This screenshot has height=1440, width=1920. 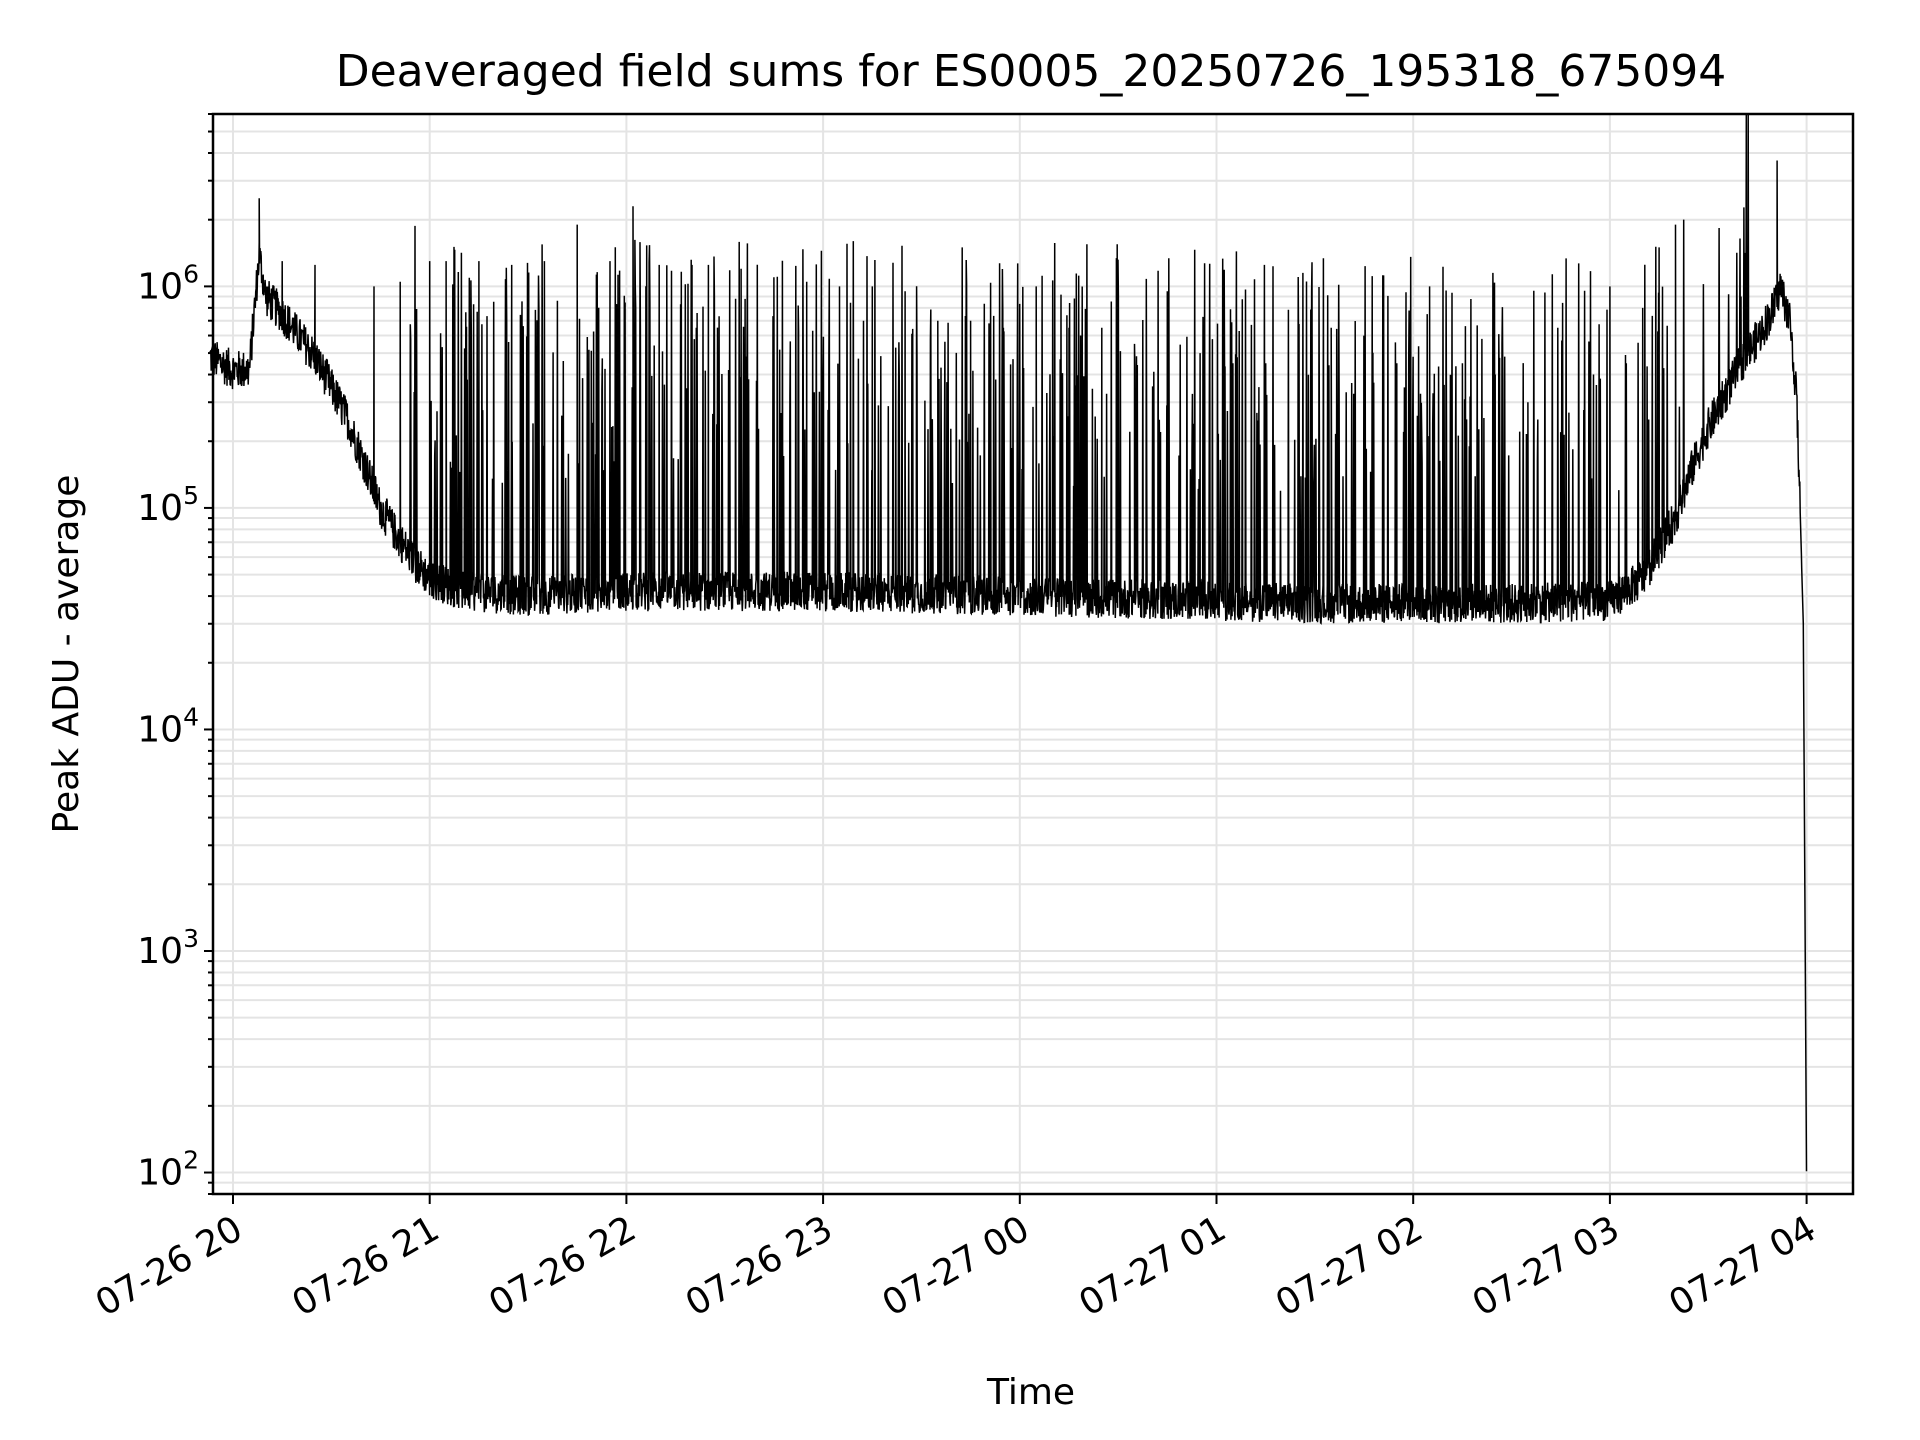 What do you see at coordinates (168, 283) in the screenshot?
I see `y-tick-label: 10⁶` at bounding box center [168, 283].